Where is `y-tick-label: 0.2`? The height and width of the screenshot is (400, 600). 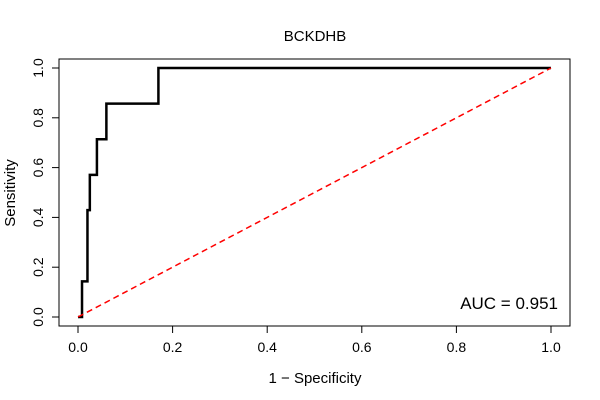 y-tick-label: 0.2 is located at coordinates (38, 267).